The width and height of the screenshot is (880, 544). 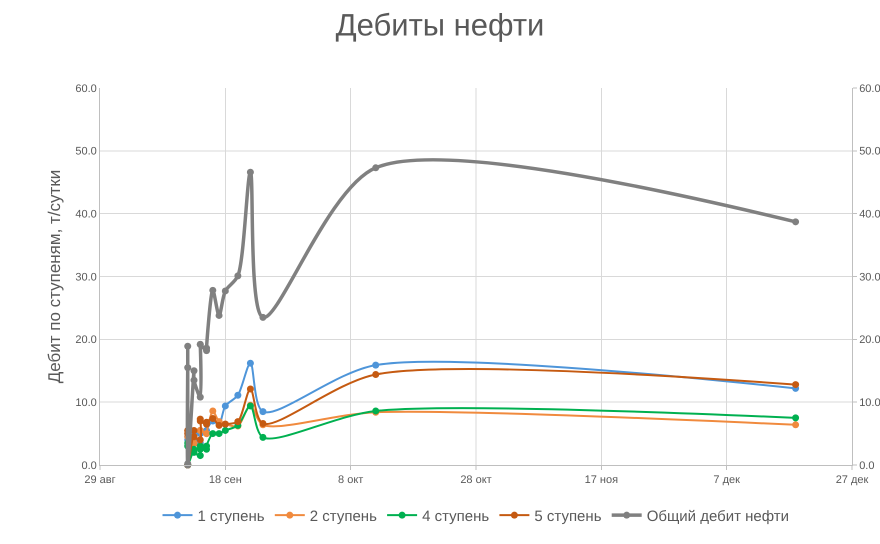 I want to click on y2-tick-label: 20.0, so click(x=869, y=340).